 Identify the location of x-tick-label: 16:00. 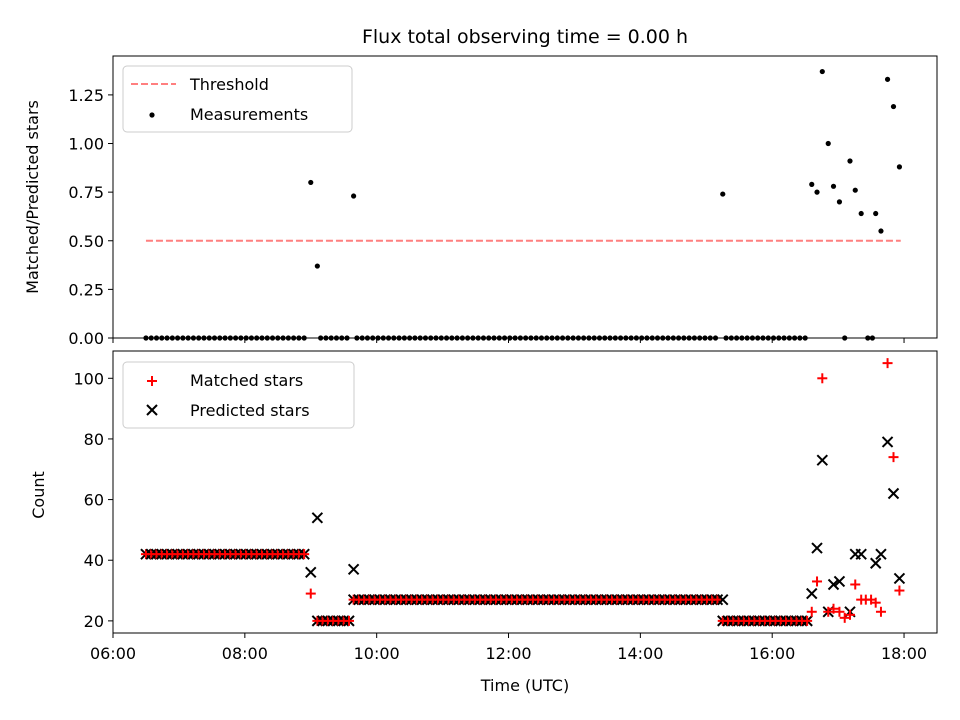
(772, 653).